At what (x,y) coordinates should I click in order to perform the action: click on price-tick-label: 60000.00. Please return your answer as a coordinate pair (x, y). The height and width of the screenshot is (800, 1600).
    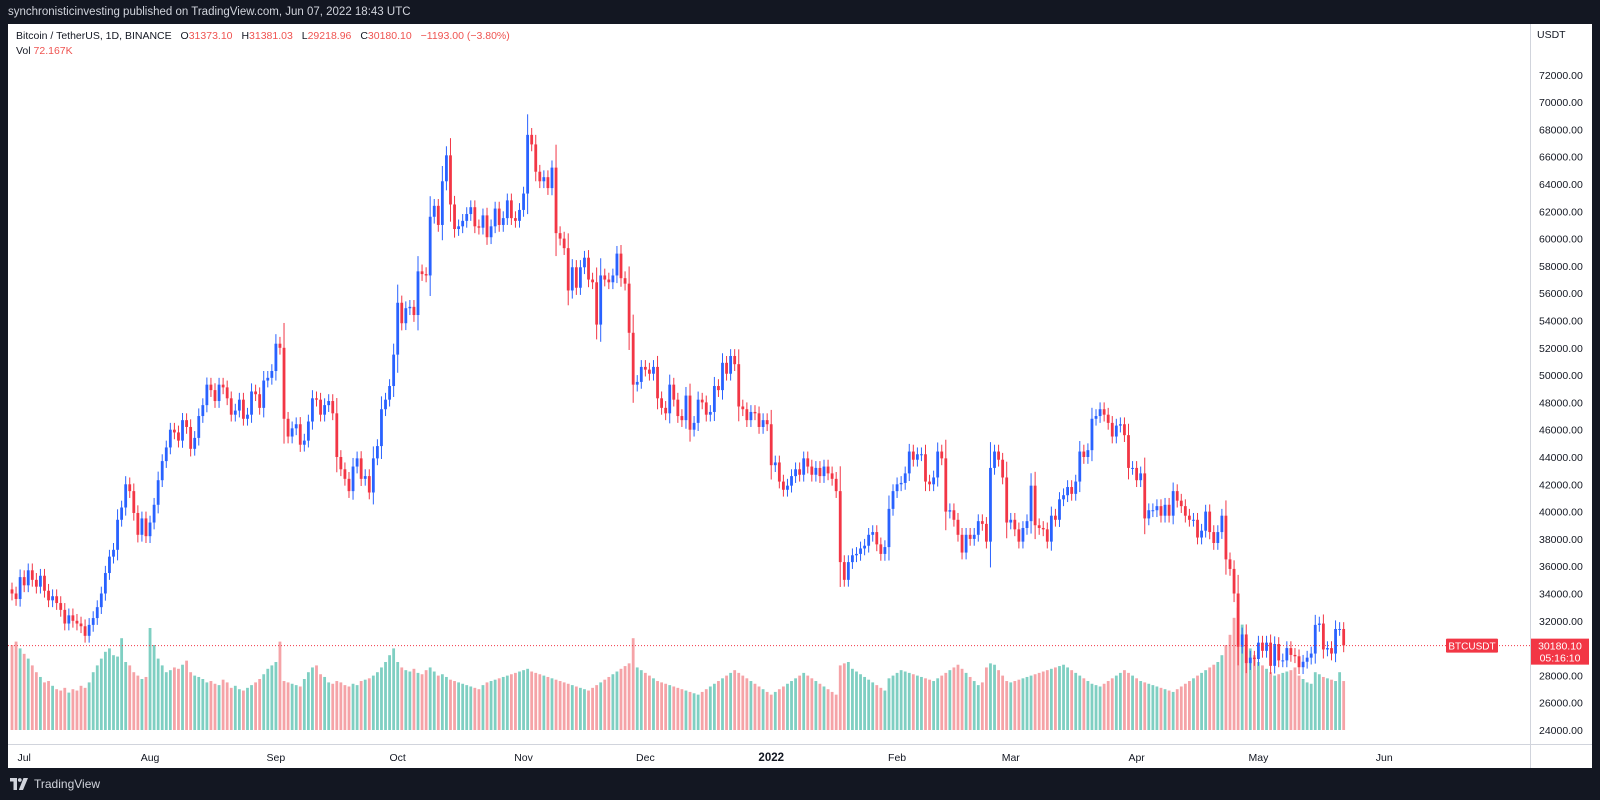
    Looking at the image, I should click on (1561, 240).